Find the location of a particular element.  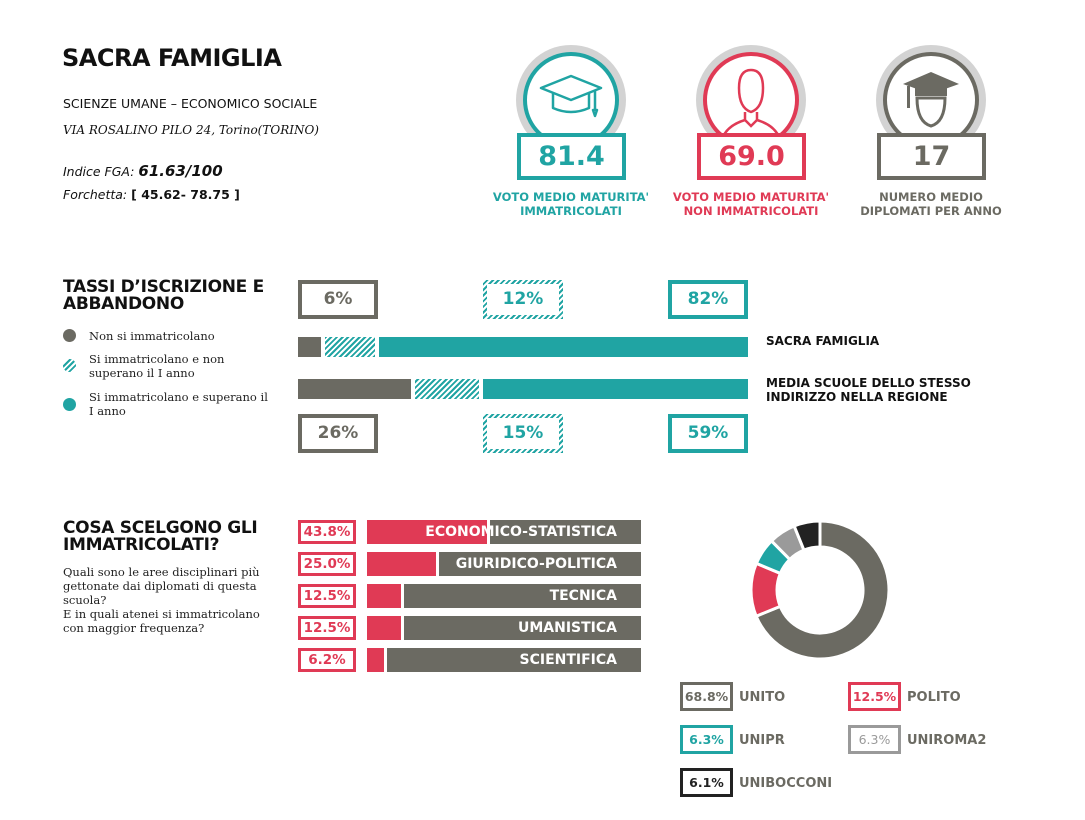

pct-box: 26% is located at coordinates (338, 433).